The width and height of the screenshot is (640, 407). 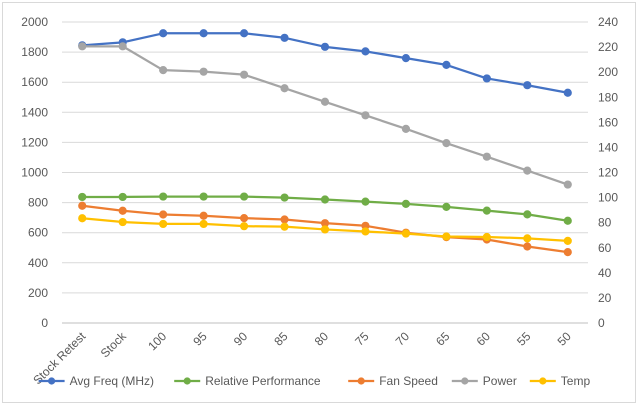 What do you see at coordinates (241, 339) in the screenshot?
I see `x-tick-label: 90` at bounding box center [241, 339].